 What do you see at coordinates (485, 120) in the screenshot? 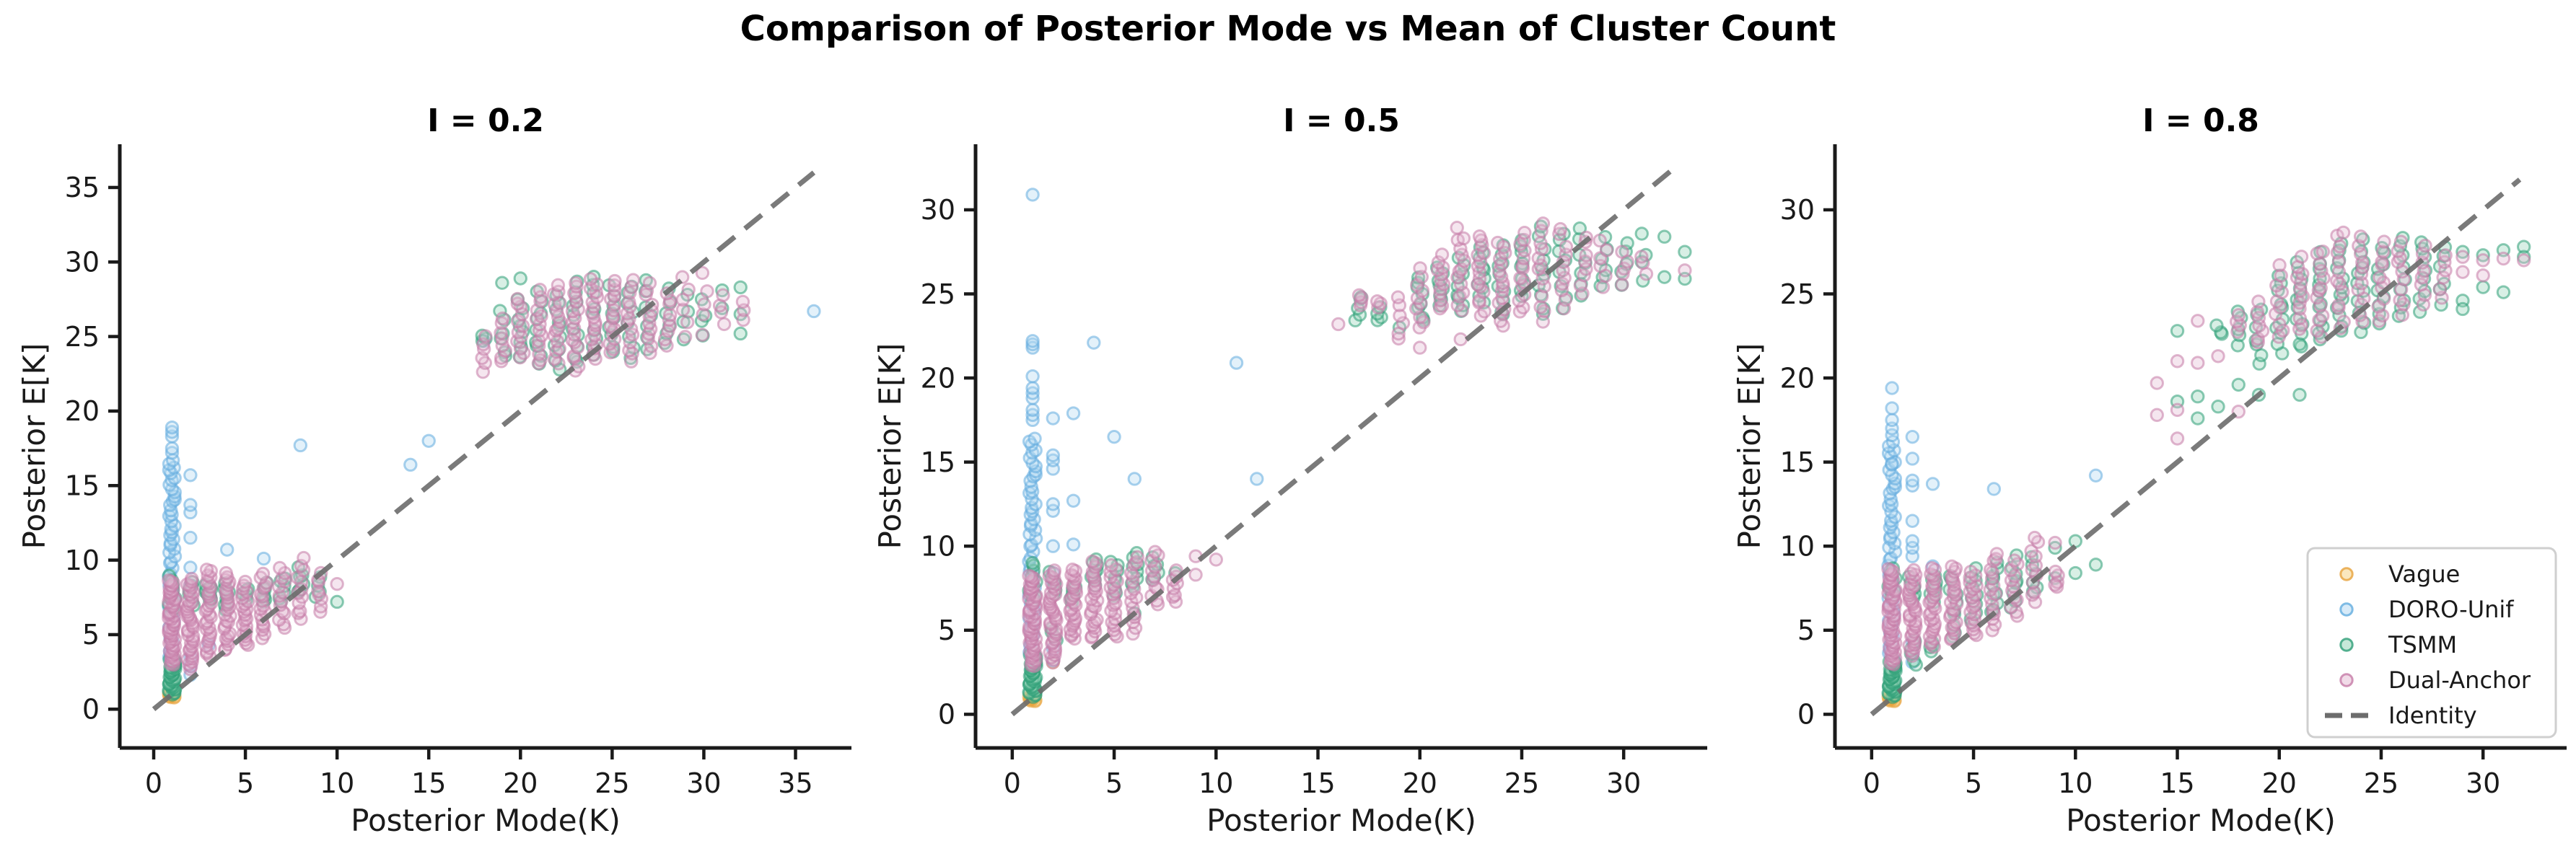
I see `panel-title: I = 0.2` at bounding box center [485, 120].